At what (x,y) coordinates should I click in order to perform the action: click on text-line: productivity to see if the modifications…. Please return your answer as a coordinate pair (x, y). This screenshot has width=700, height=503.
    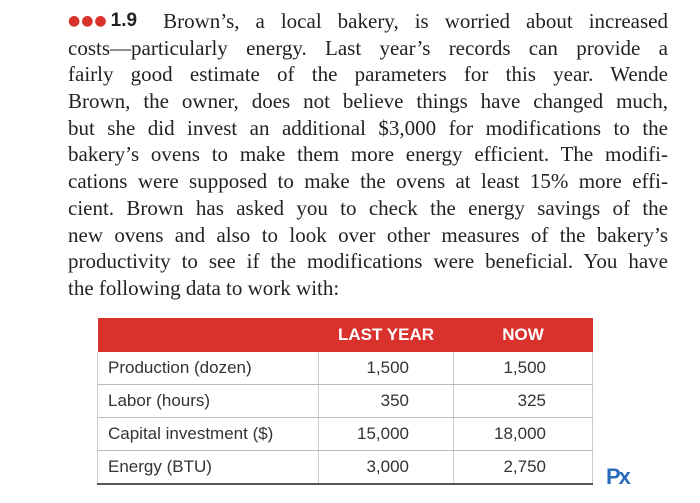
    Looking at the image, I should click on (368, 261).